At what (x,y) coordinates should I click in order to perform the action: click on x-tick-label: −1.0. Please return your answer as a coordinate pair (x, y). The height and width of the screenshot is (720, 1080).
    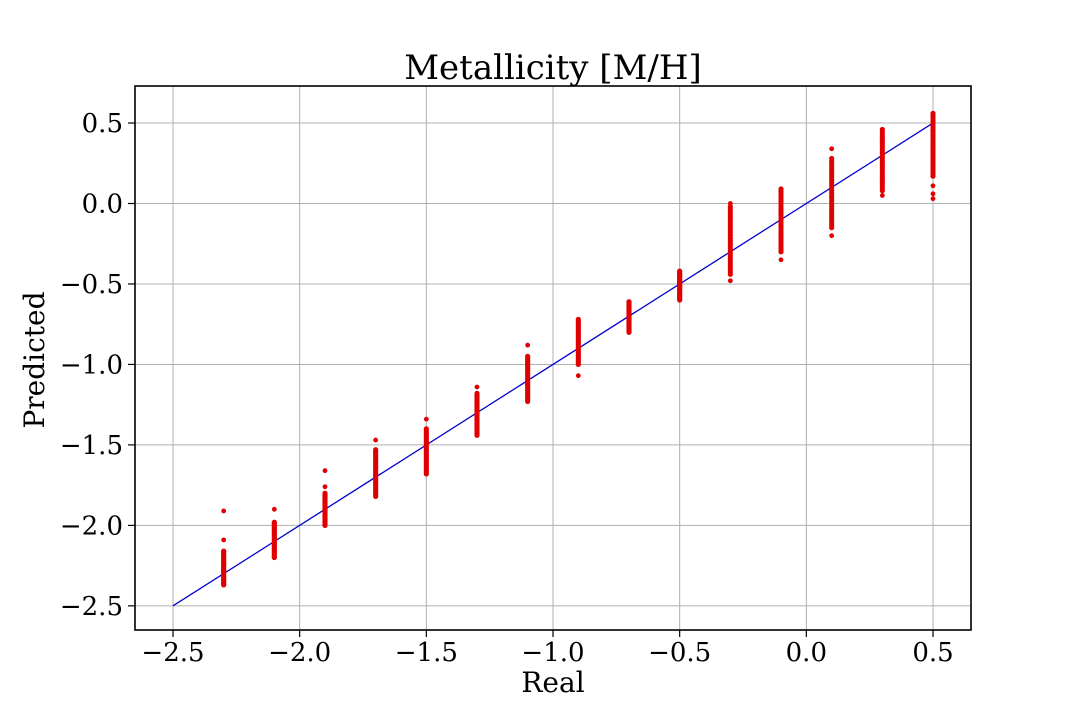
    Looking at the image, I should click on (552, 653).